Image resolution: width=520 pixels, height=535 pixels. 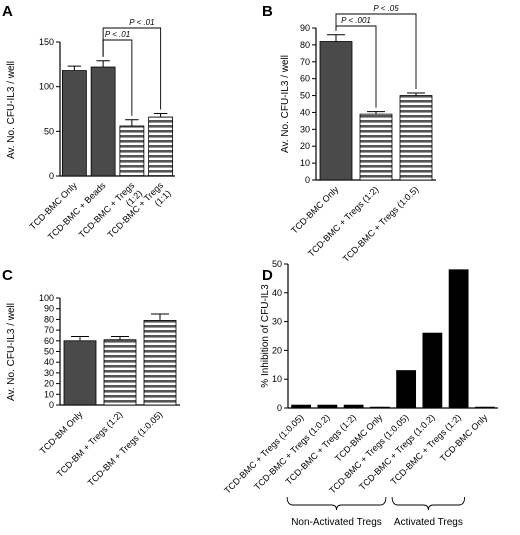 I want to click on category-label-line: TCD-BM + Tregs (1:2), so click(x=90, y=444).